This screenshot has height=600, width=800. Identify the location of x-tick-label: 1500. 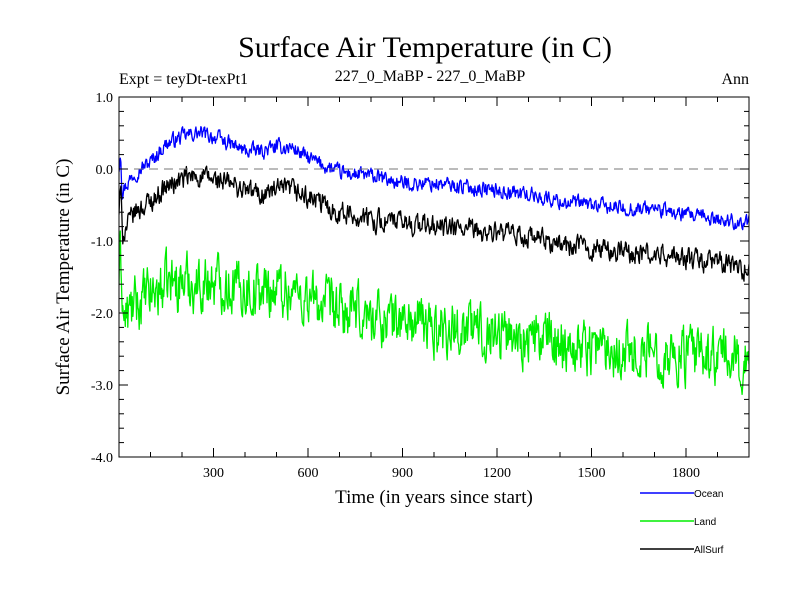
(592, 473).